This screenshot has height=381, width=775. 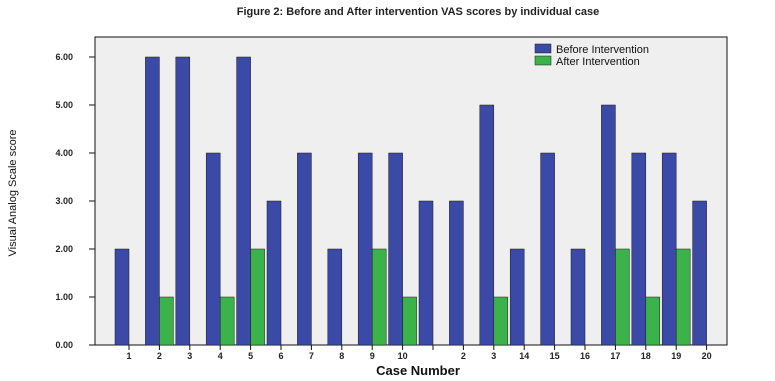 What do you see at coordinates (250, 356) in the screenshot?
I see `x-tick-label: 5` at bounding box center [250, 356].